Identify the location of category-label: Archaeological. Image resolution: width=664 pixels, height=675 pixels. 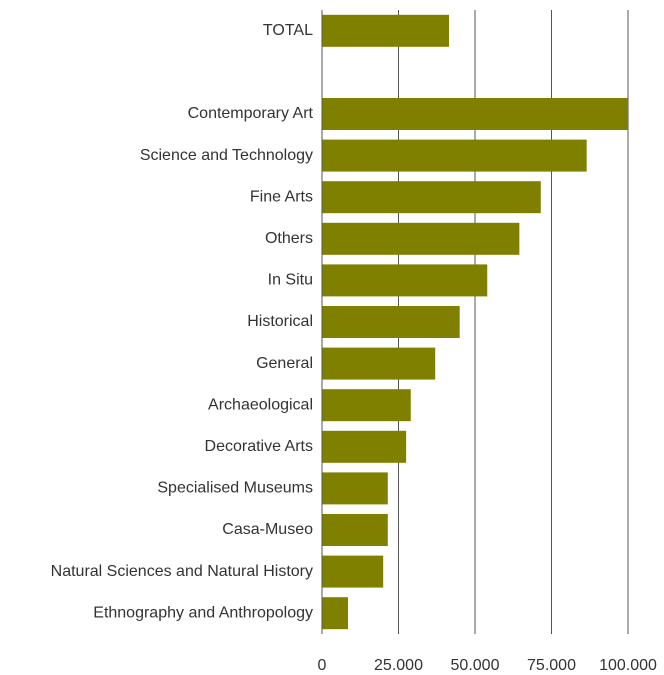
(260, 404).